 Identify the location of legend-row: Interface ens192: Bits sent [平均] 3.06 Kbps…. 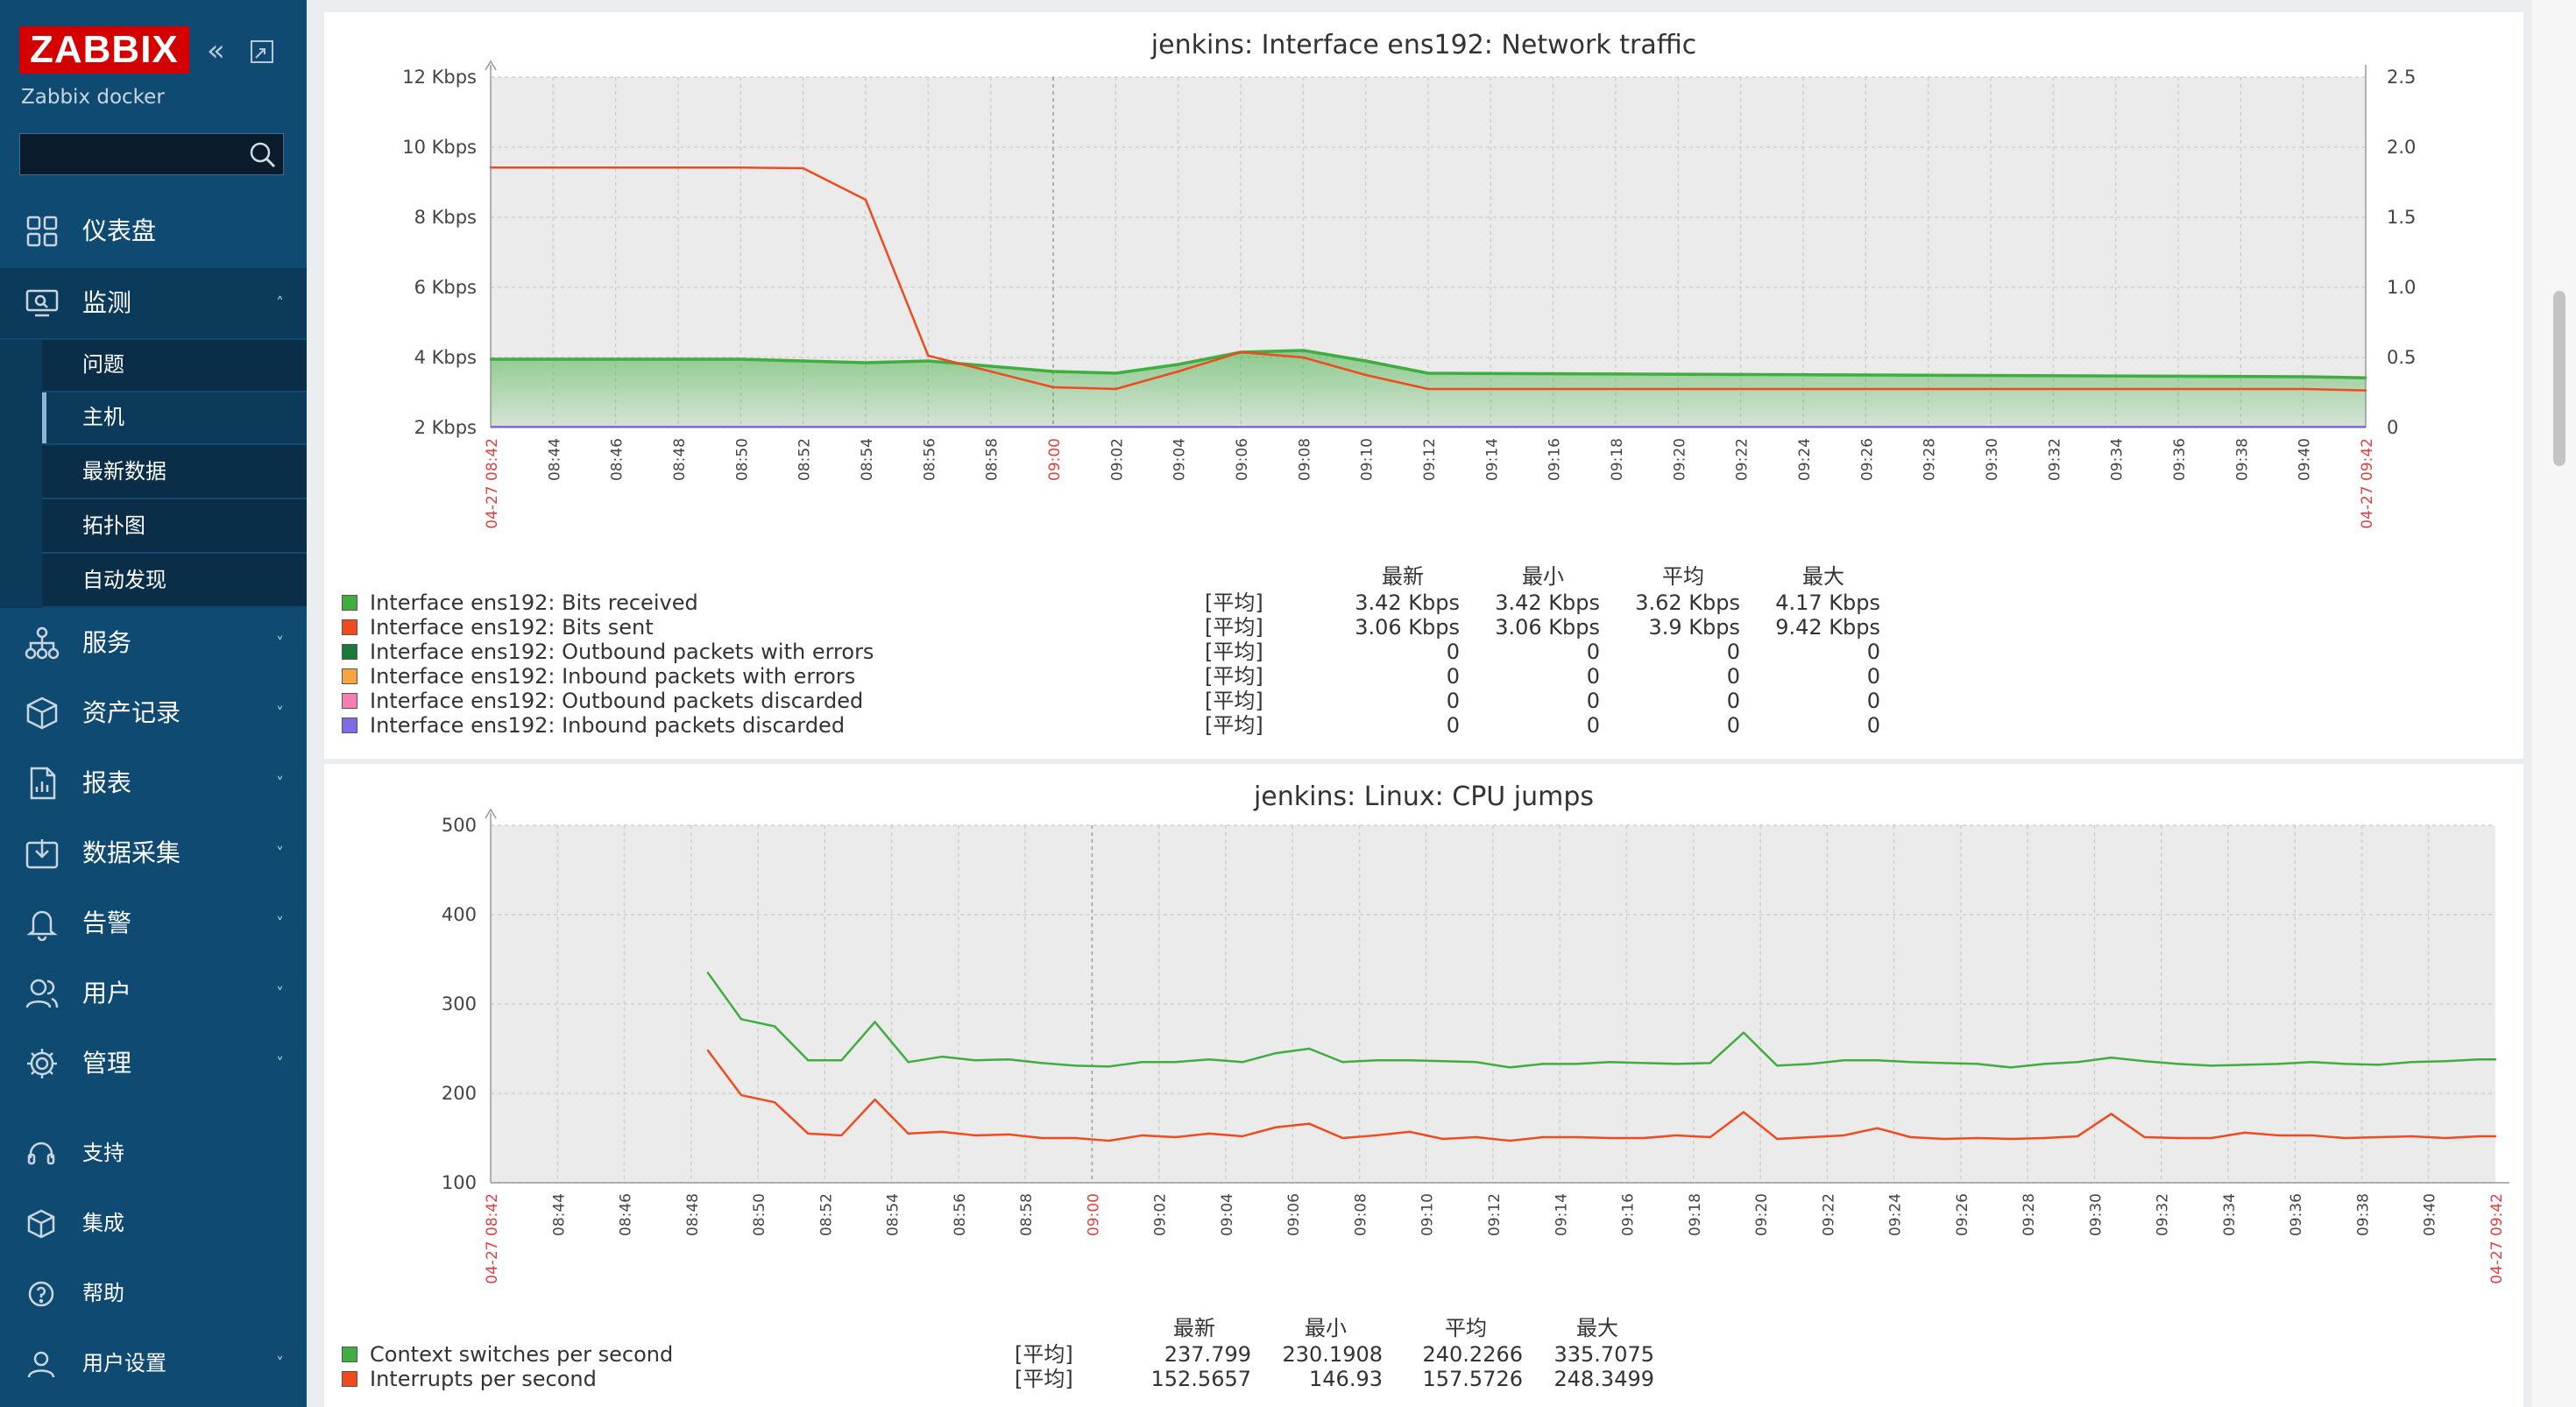
(1130, 627).